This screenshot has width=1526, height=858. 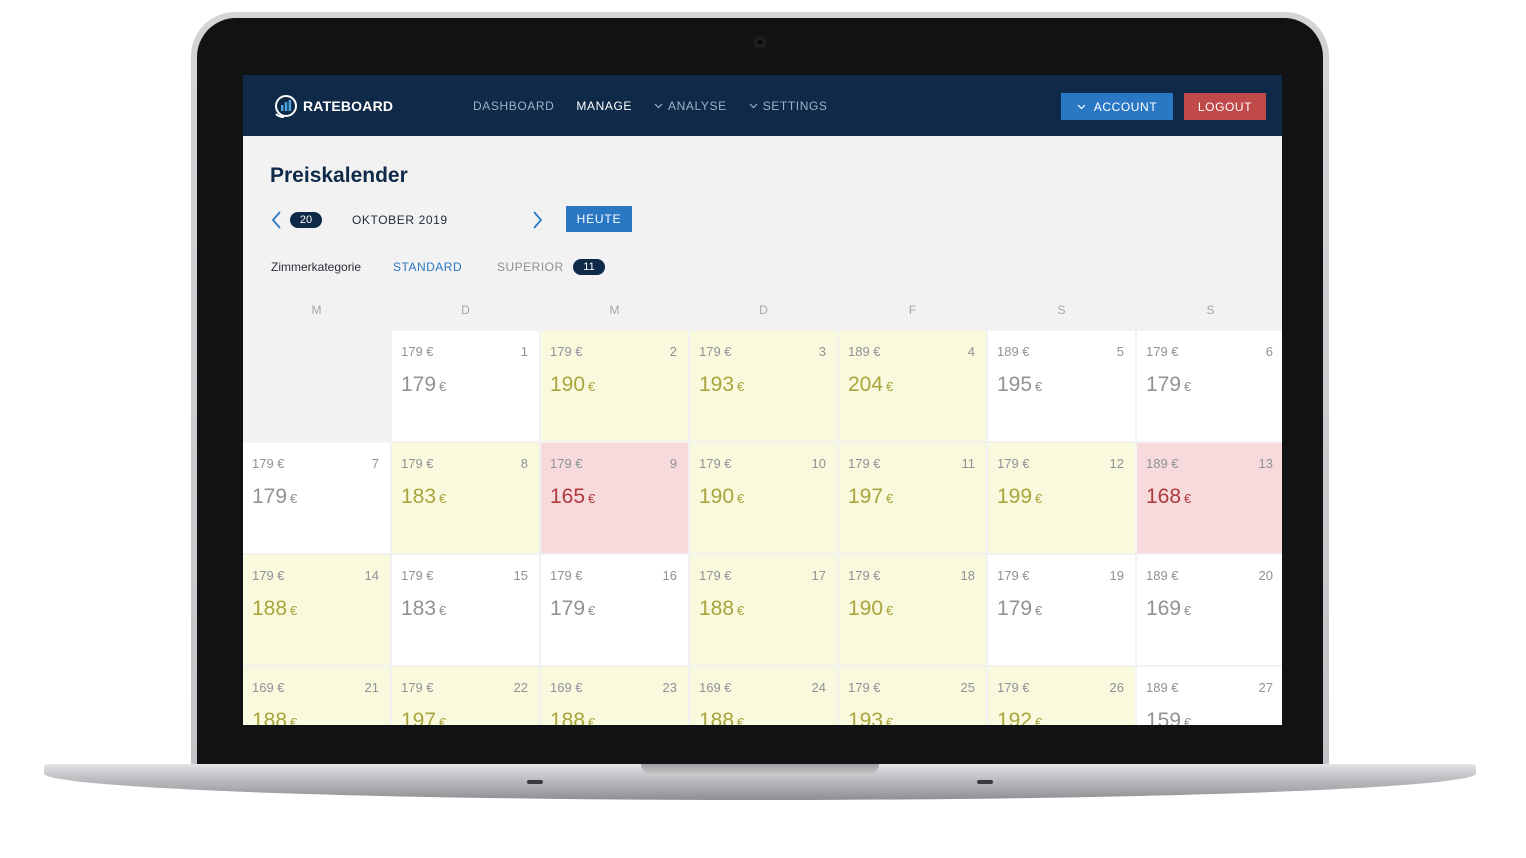 I want to click on weekday-label: M, so click(x=316, y=310).